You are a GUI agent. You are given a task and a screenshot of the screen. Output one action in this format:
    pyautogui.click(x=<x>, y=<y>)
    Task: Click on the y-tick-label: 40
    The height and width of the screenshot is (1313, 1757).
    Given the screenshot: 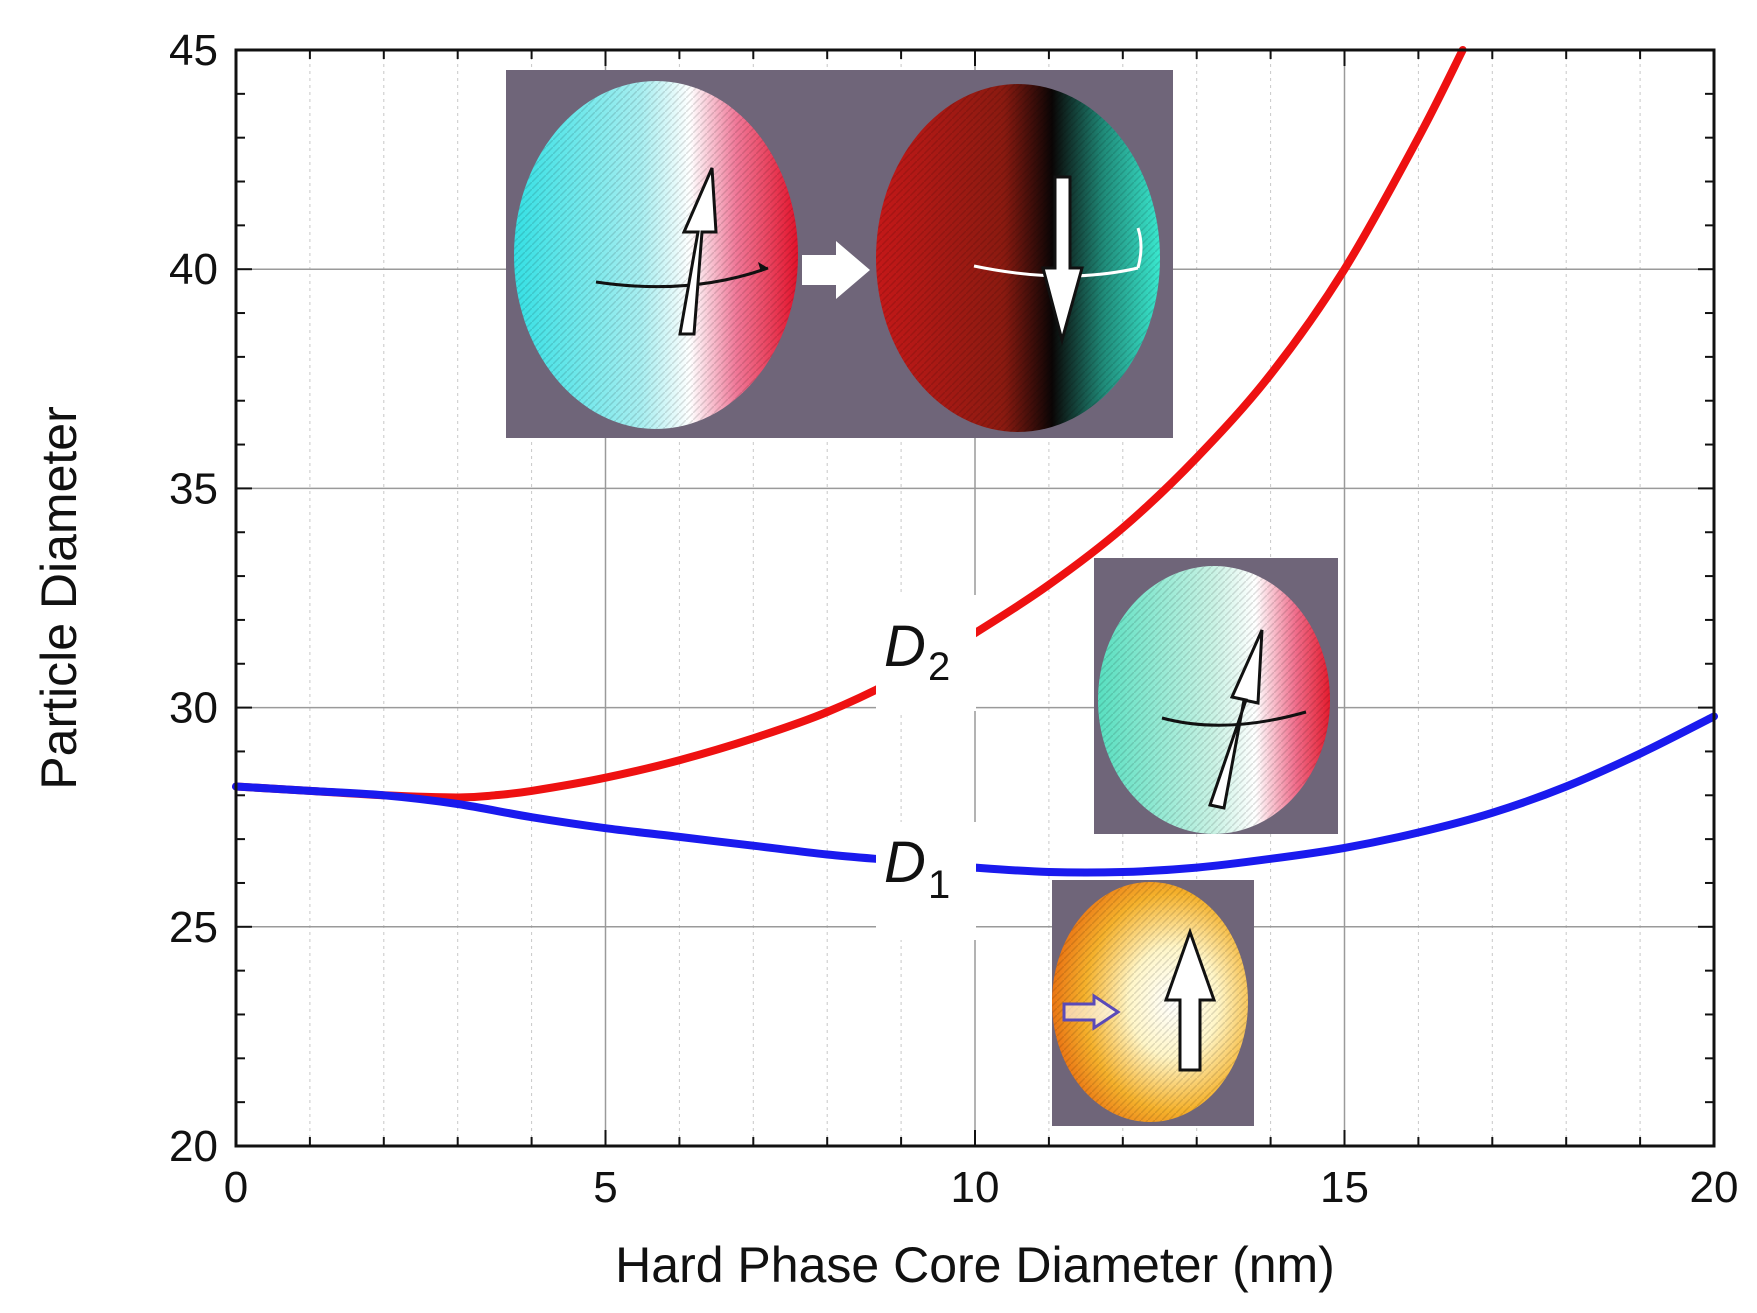 What is the action you would take?
    pyautogui.click(x=193, y=269)
    